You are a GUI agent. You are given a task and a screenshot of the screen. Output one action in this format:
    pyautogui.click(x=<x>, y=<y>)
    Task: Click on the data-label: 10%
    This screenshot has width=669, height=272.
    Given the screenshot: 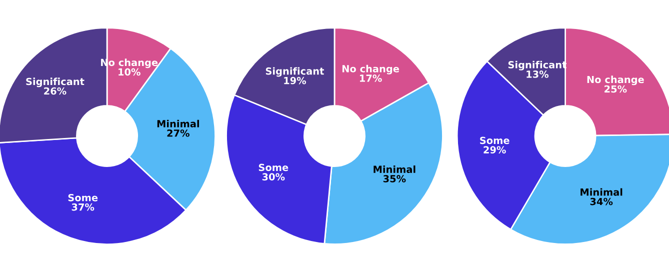 What is the action you would take?
    pyautogui.click(x=129, y=72)
    